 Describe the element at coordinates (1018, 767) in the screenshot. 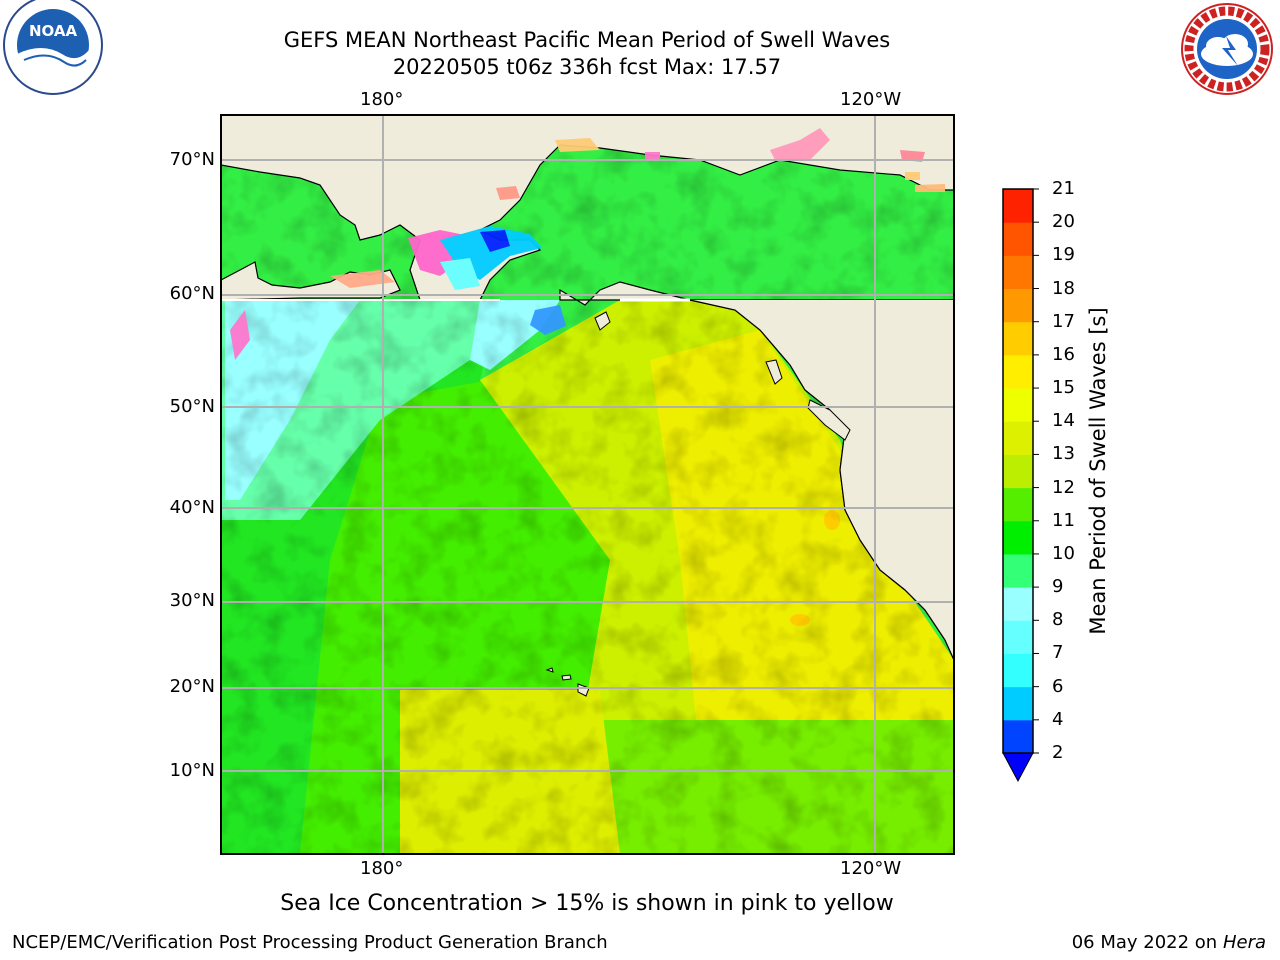

I see `colorbar-under-arrow` at that location.